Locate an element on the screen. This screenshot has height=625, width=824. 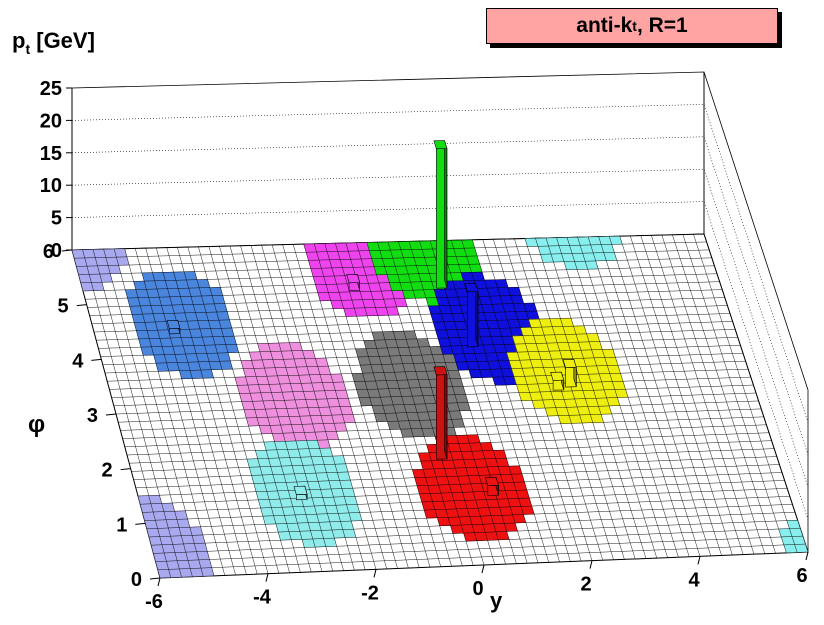
z-axis-label: pt [GeV] is located at coordinates (53, 42).